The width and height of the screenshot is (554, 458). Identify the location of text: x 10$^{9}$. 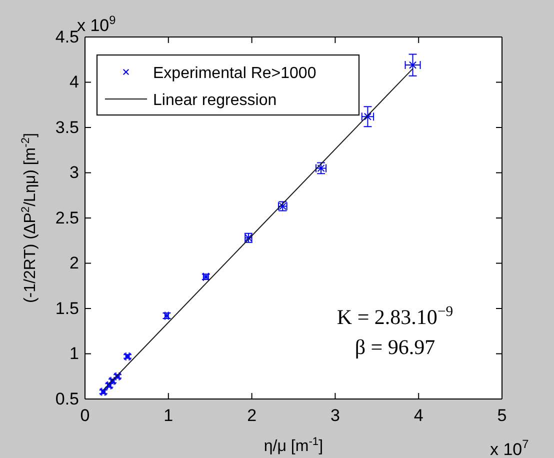
(96, 24).